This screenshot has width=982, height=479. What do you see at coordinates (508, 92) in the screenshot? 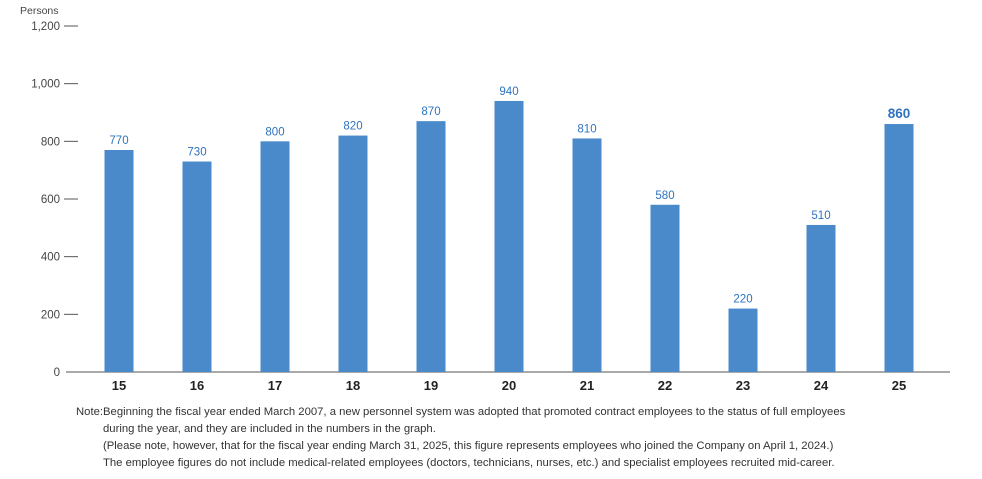
I see `bar-value-label: 940` at bounding box center [508, 92].